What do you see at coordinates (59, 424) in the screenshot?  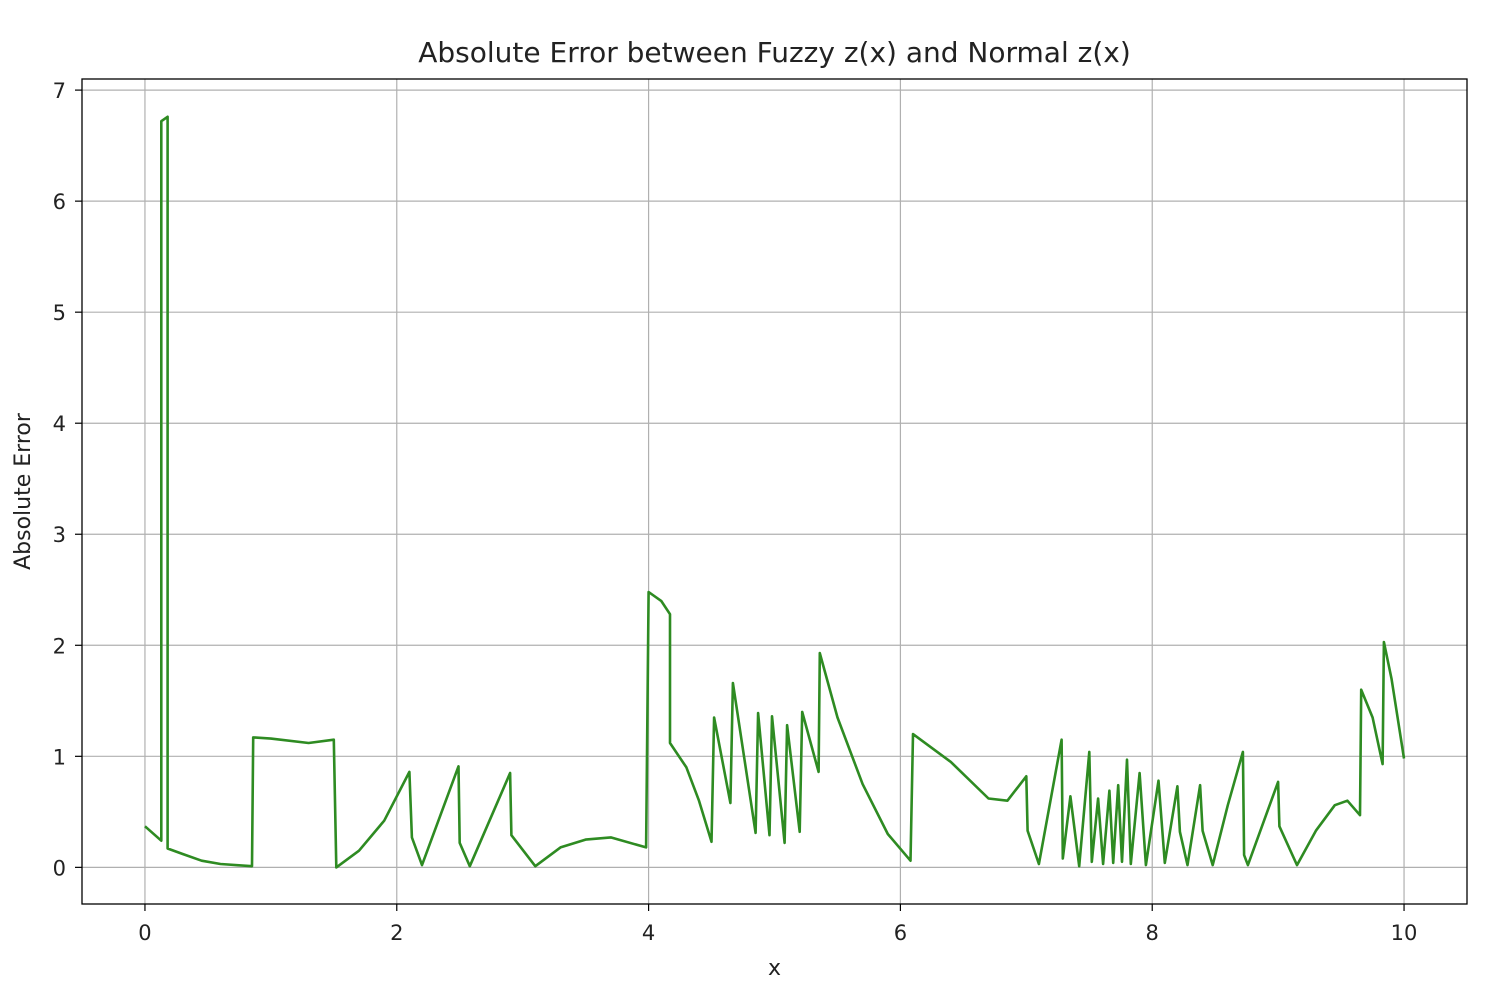 I see `y-tick-label: 4` at bounding box center [59, 424].